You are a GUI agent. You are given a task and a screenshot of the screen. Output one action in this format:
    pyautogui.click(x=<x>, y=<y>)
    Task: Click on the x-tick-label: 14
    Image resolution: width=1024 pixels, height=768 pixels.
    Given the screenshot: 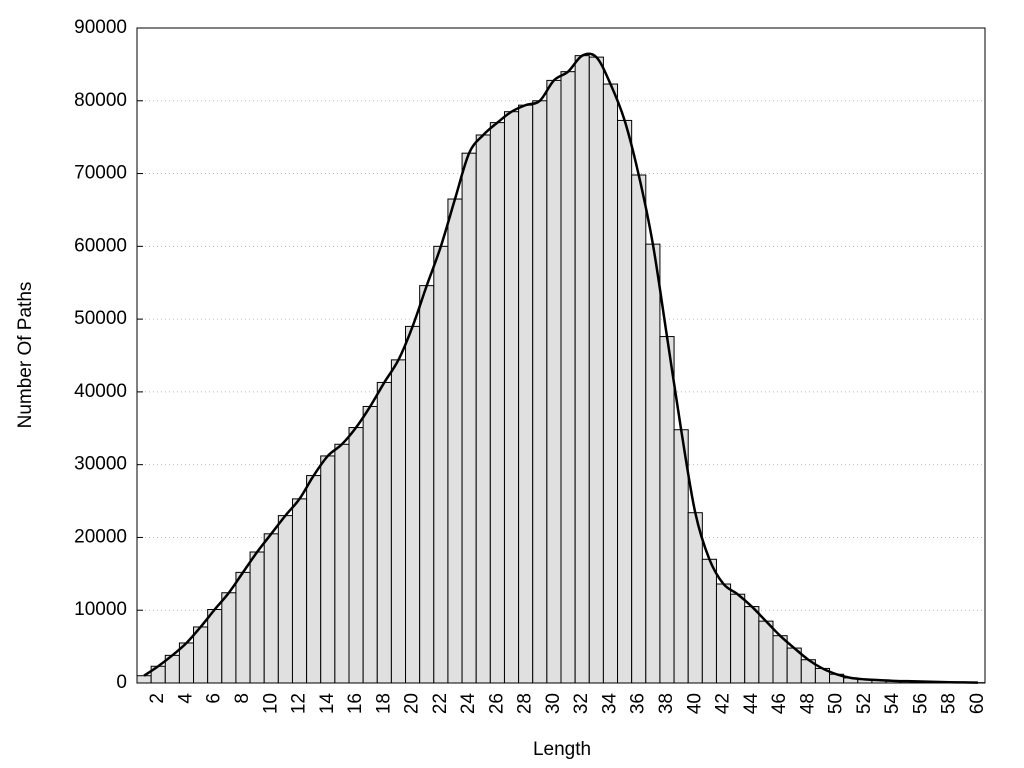 What is the action you would take?
    pyautogui.click(x=327, y=704)
    